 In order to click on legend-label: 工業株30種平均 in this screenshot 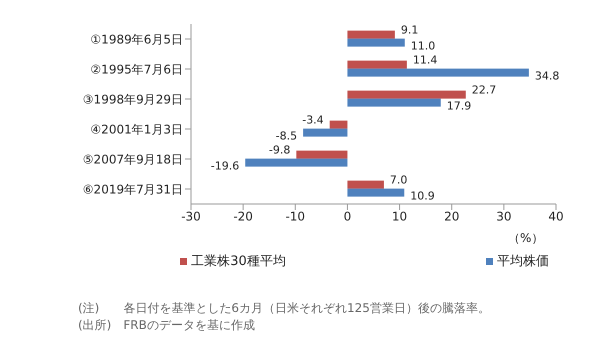, I will do `click(238, 261)`.